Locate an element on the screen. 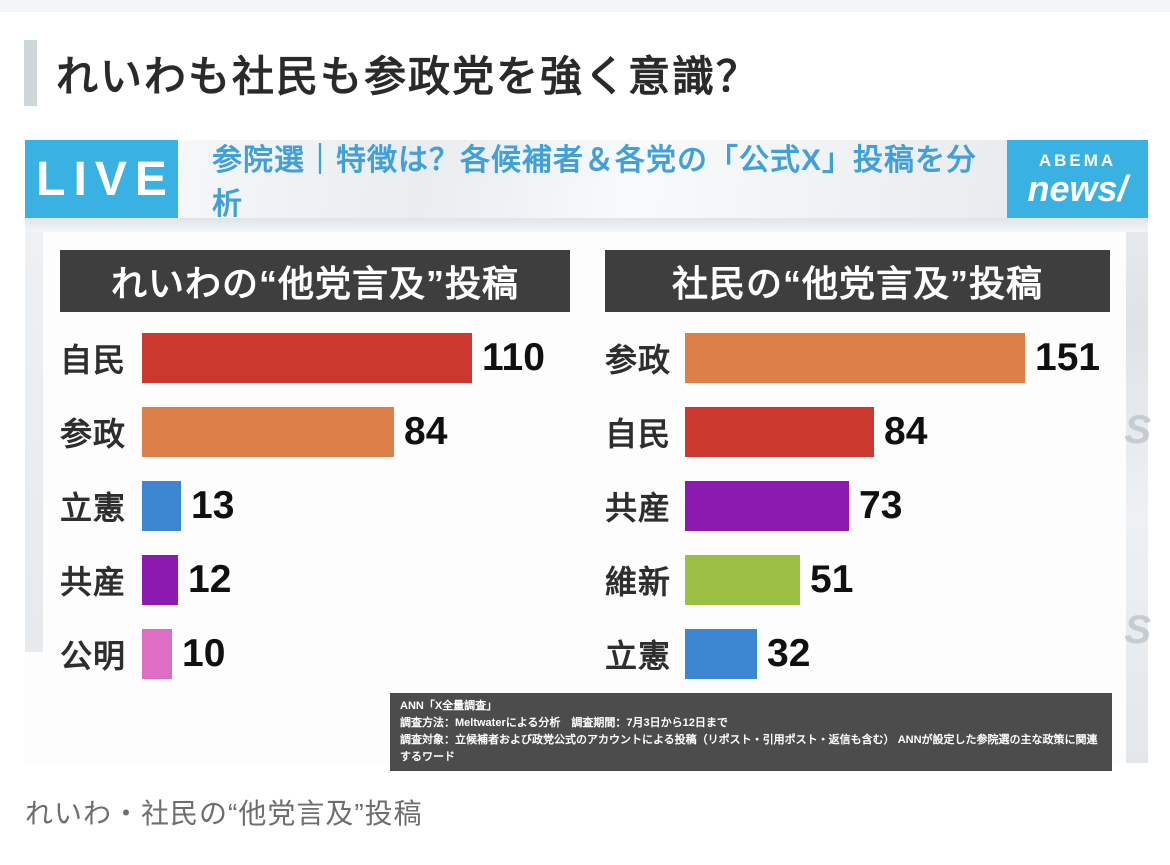 This screenshot has height=865, width=1170. bar-row: 自民 110 is located at coordinates (330, 358).